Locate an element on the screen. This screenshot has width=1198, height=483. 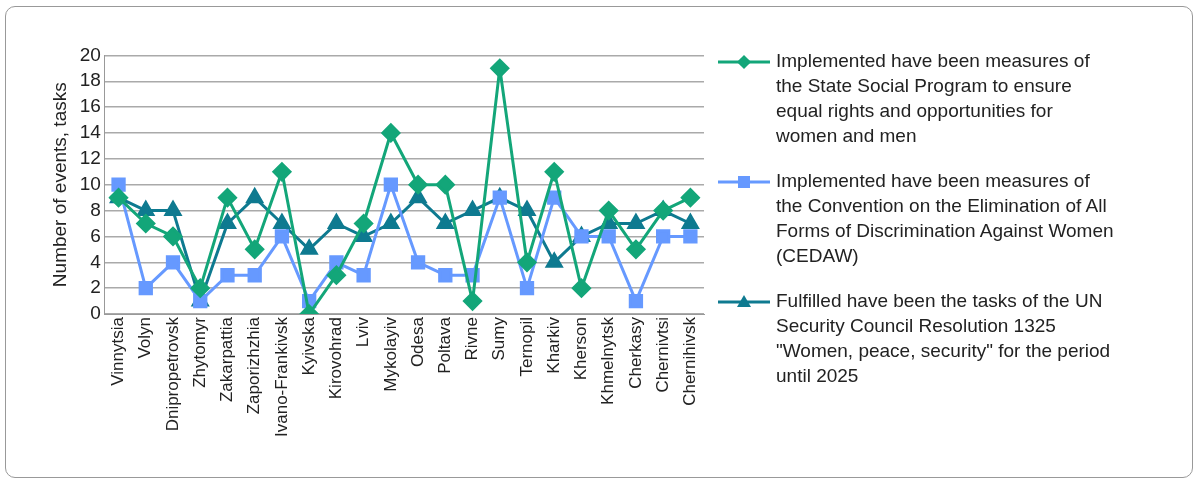
x-tick-label: Sumy is located at coordinates (499, 338).